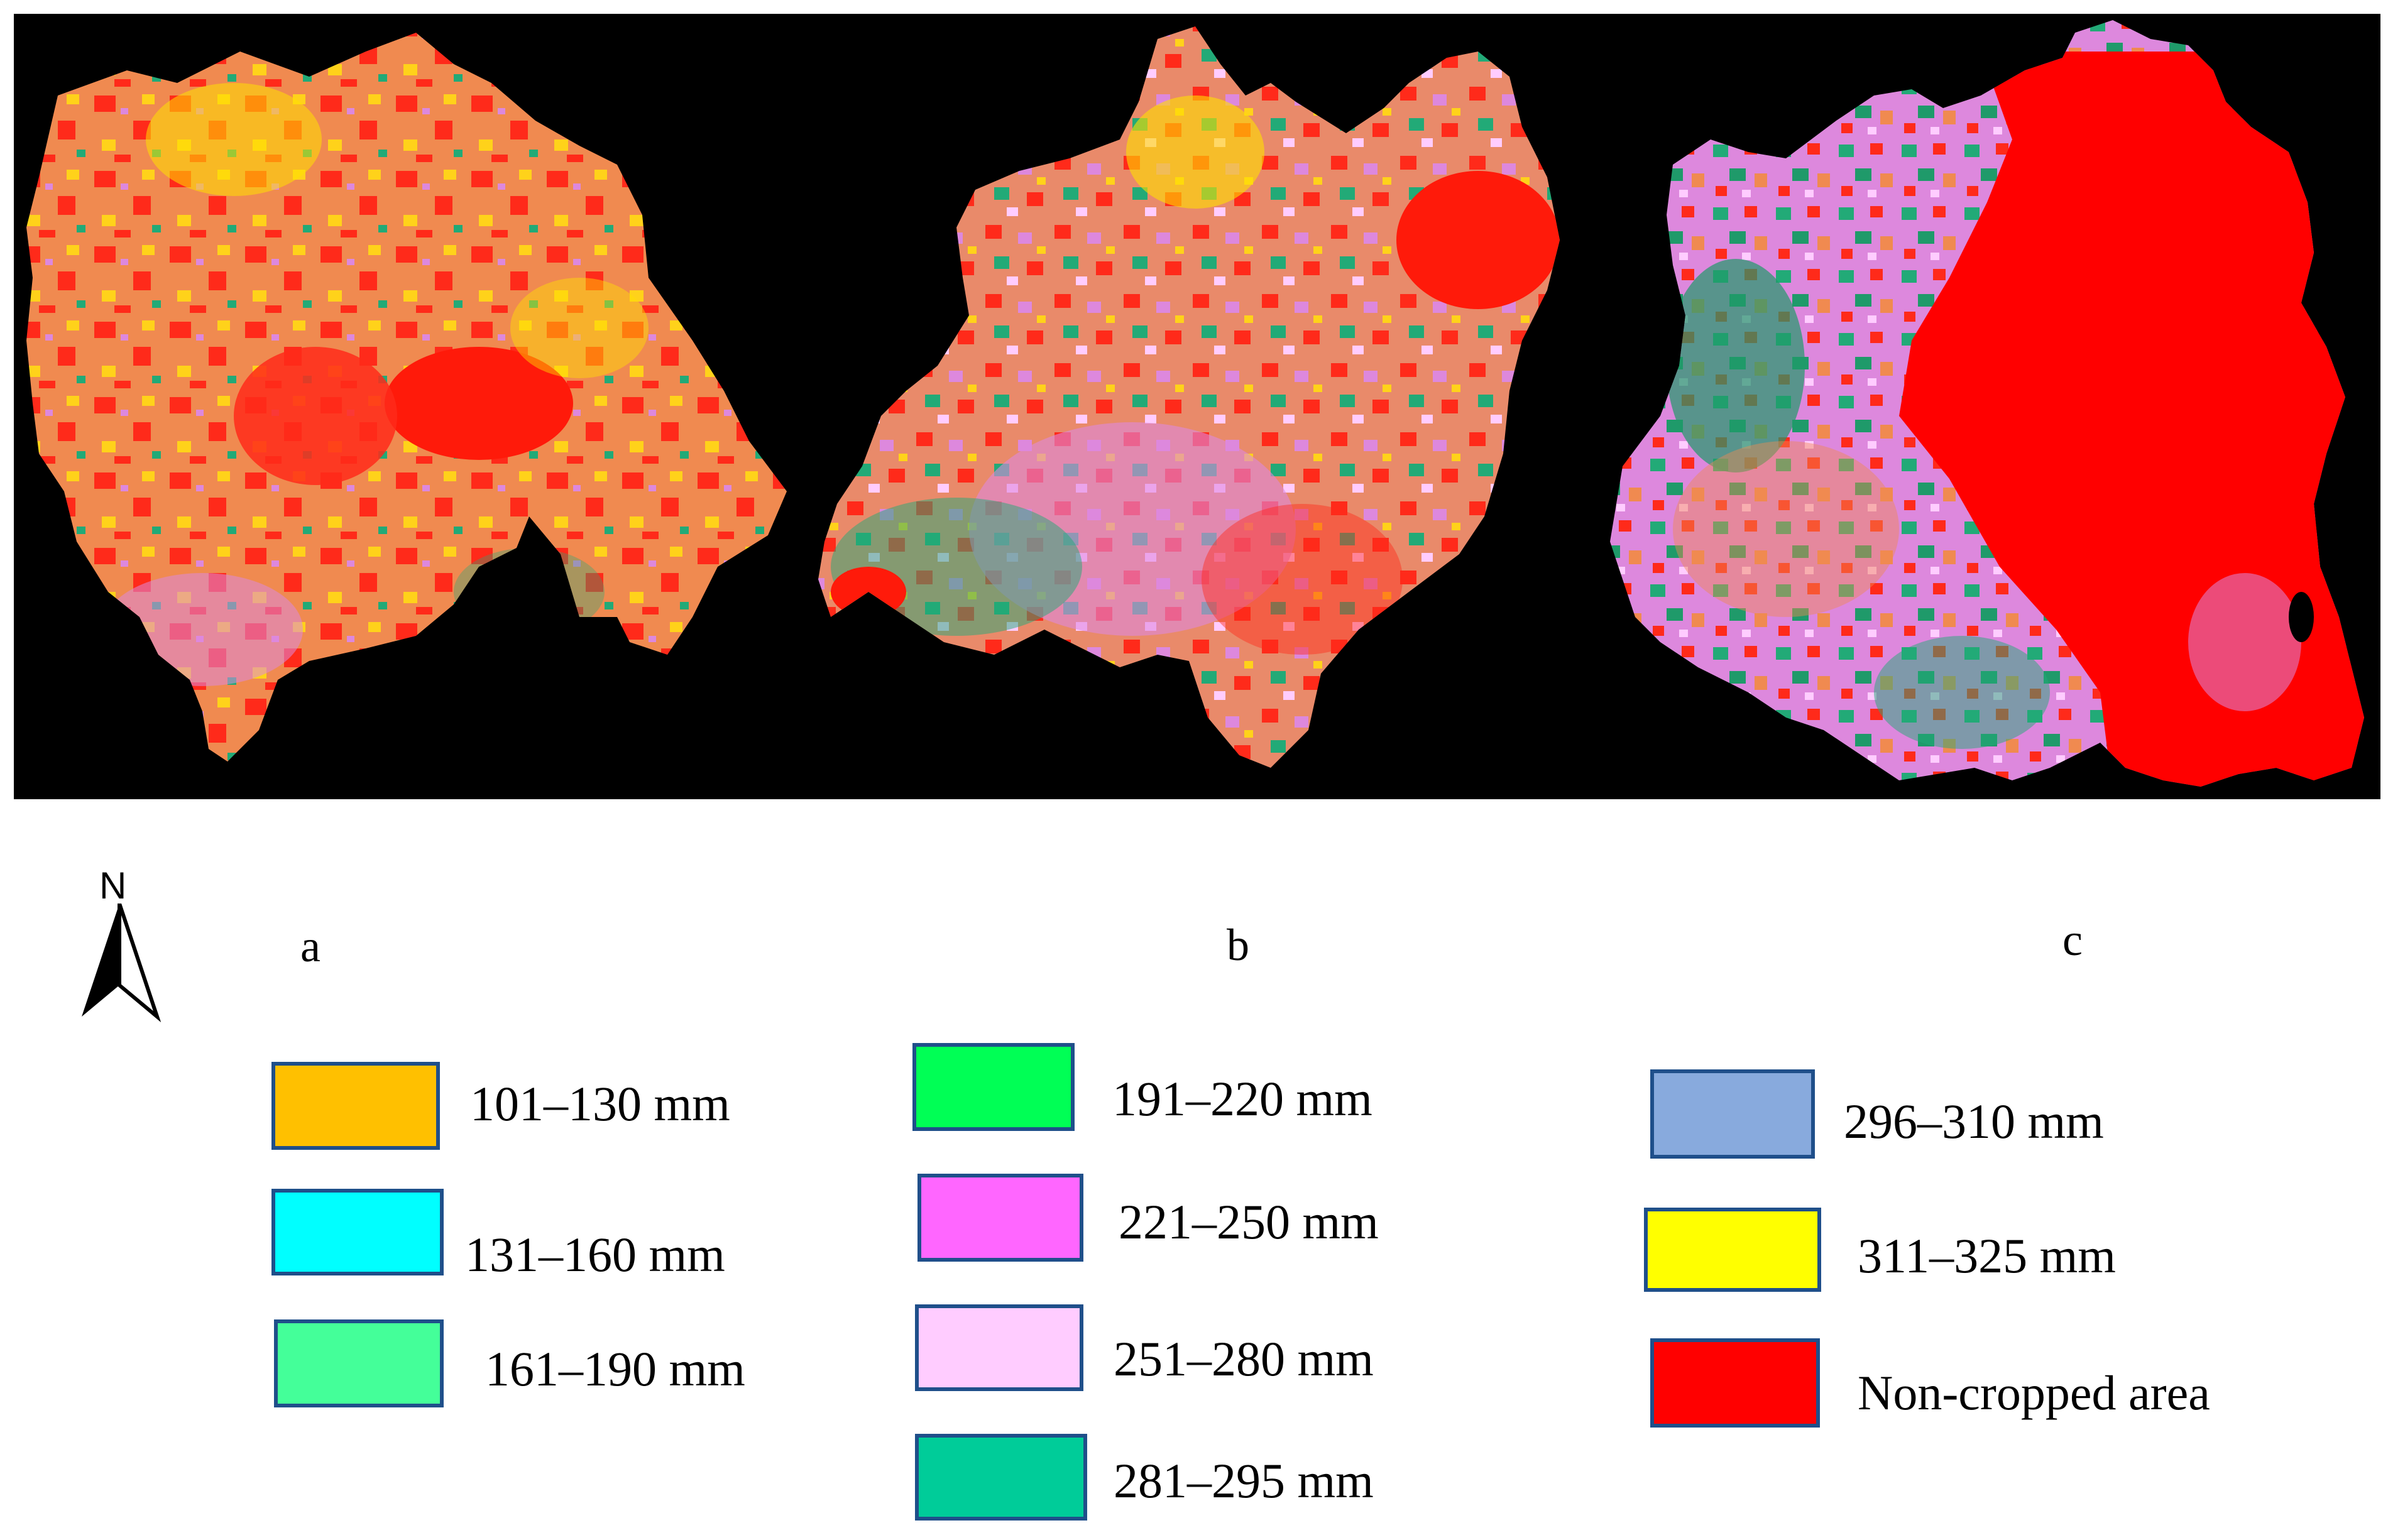 This screenshot has height=1540, width=2388. Describe the element at coordinates (595, 1254) in the screenshot. I see `legend-label-131-160: 131–160 mm` at that location.